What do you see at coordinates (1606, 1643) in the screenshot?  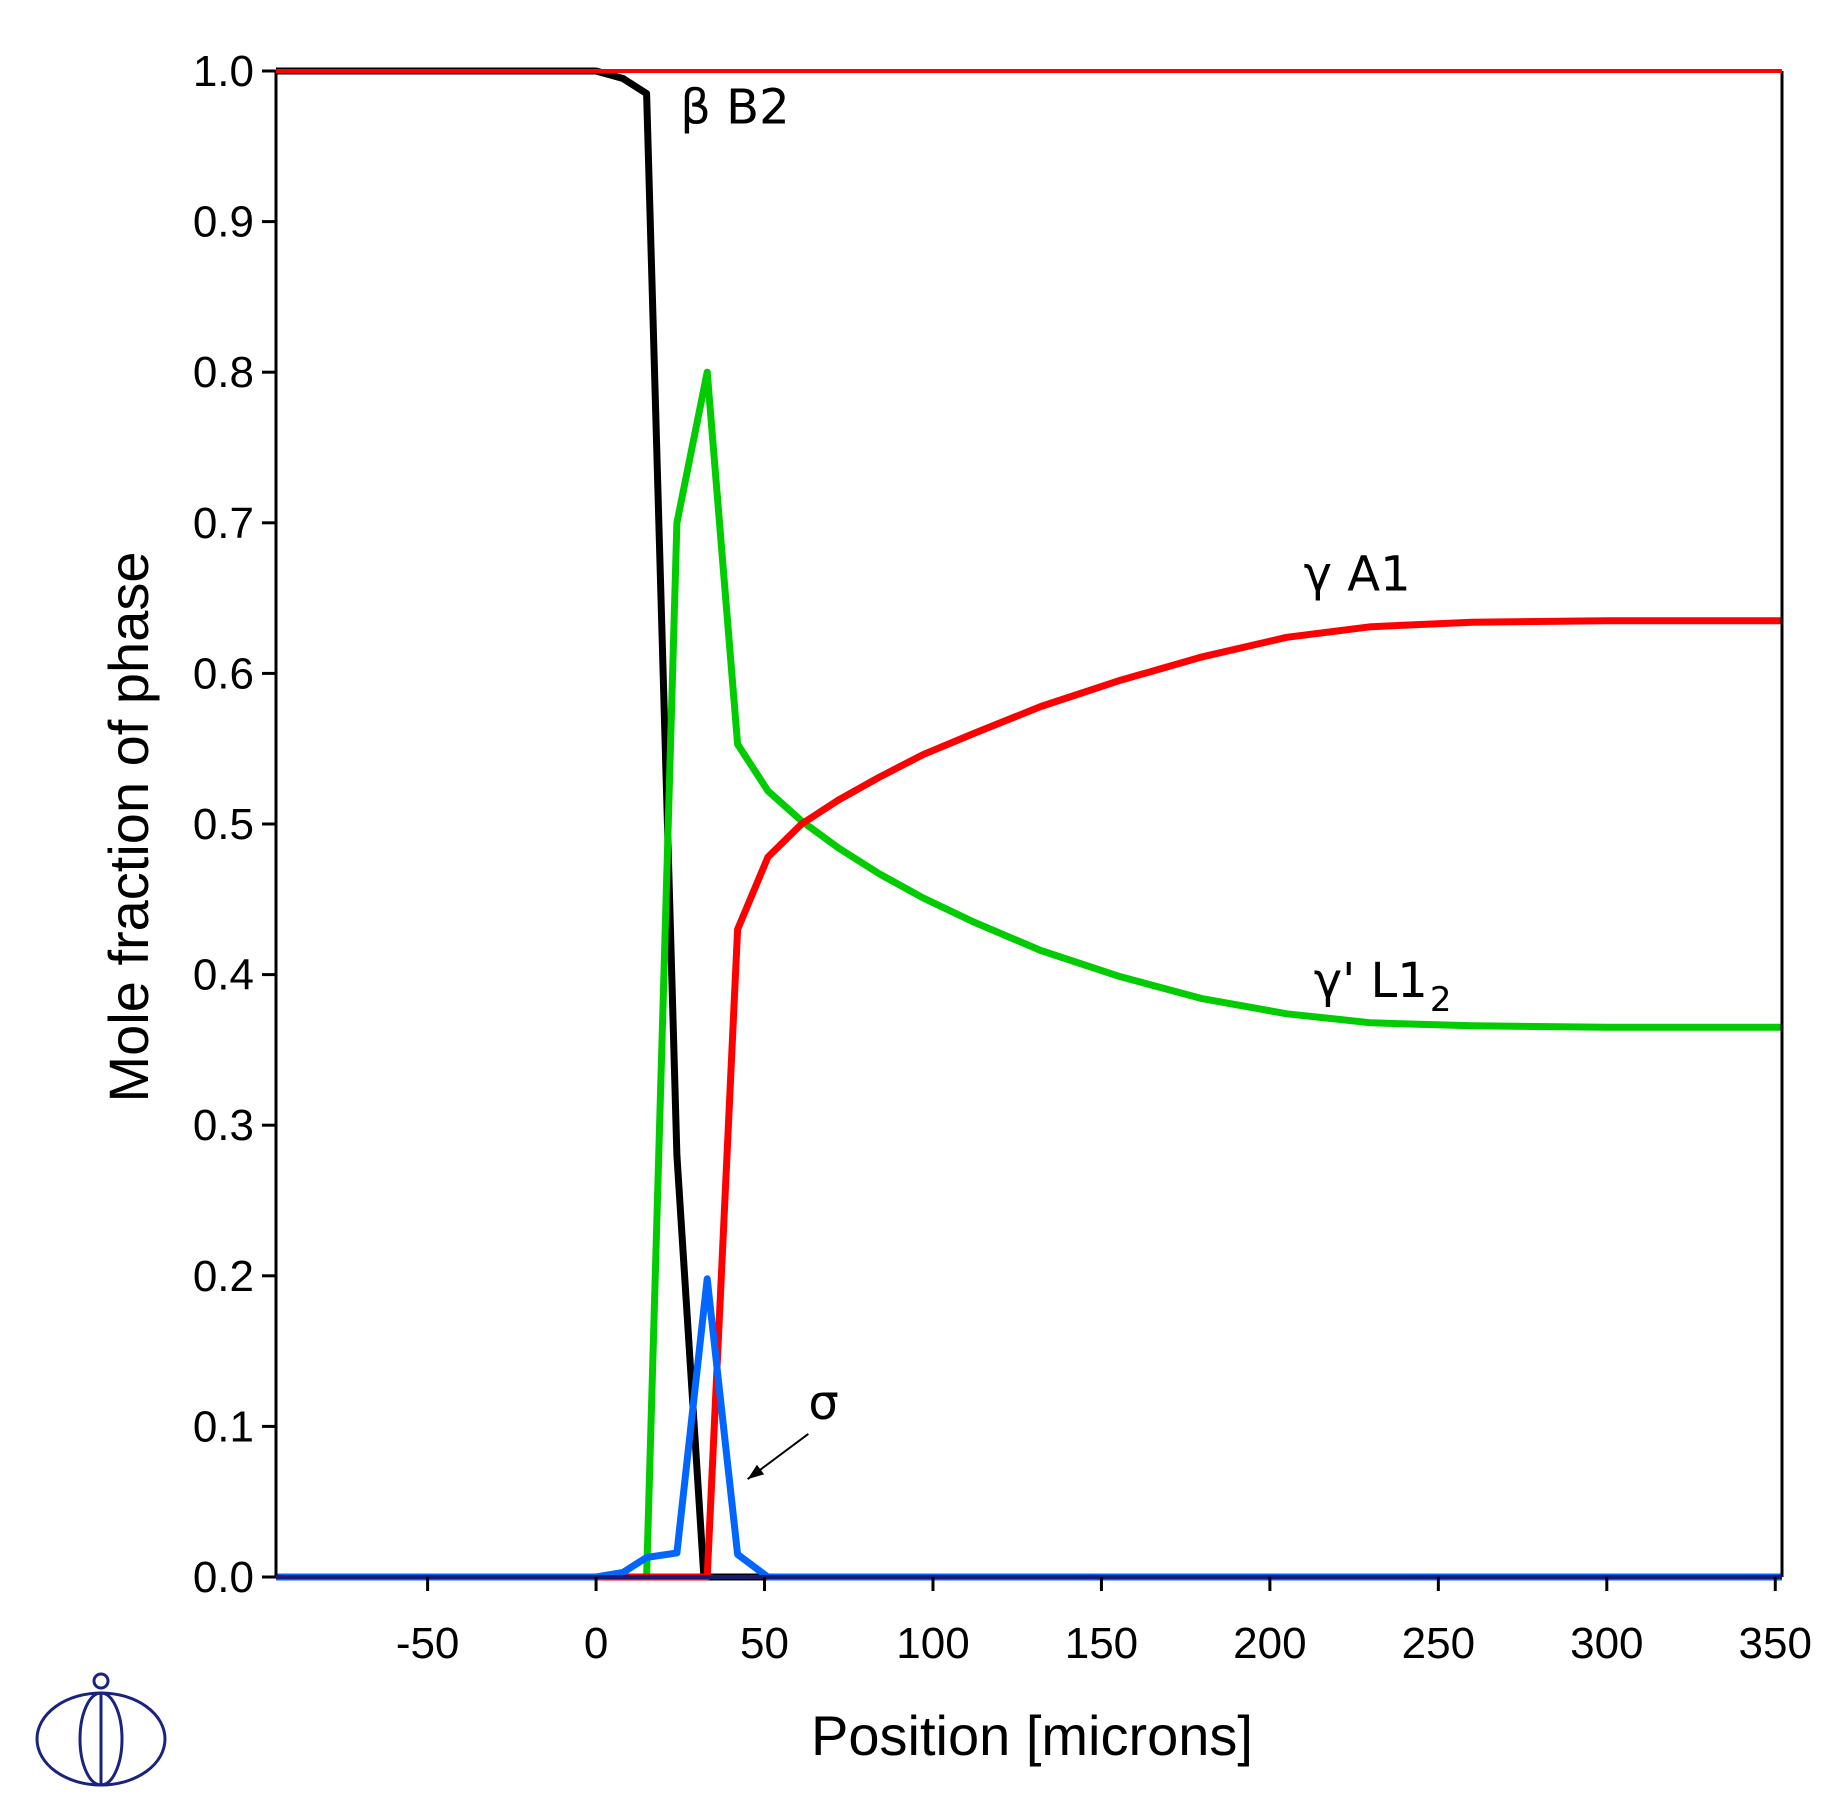 I see `x-tick-label: 300` at bounding box center [1606, 1643].